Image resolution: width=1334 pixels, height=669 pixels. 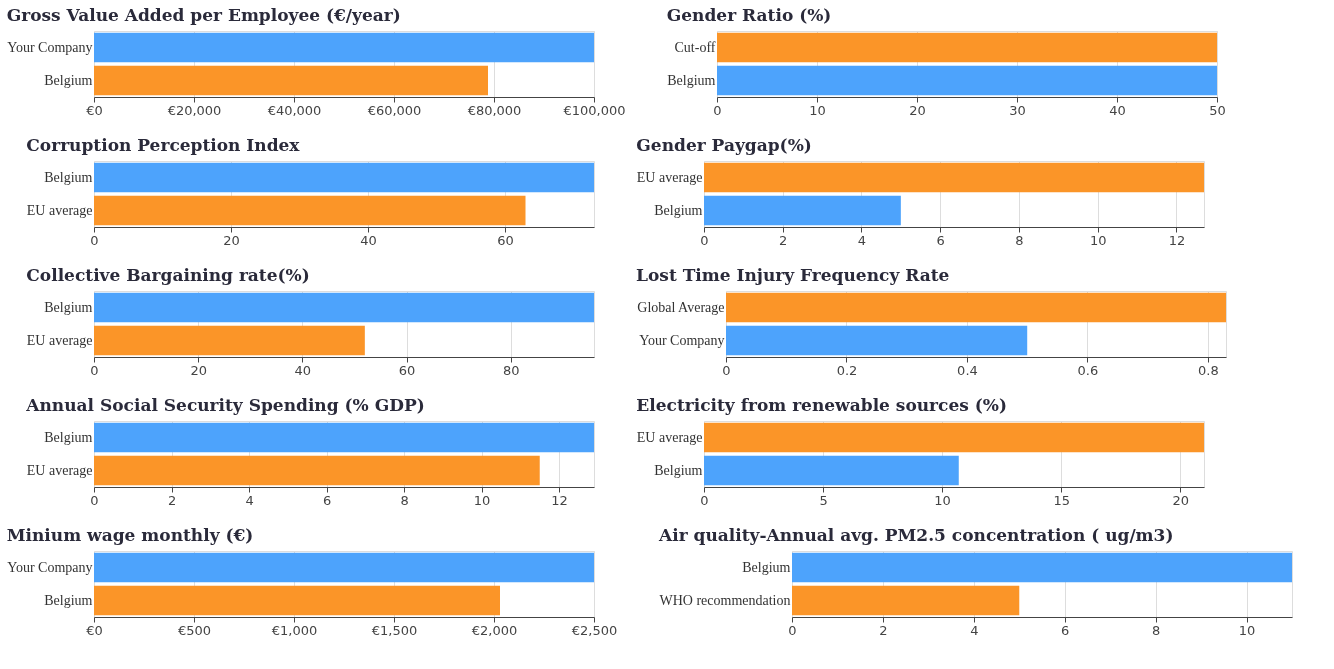 I want to click on chart-title: Collective Bargaining rate(%), so click(x=168, y=275).